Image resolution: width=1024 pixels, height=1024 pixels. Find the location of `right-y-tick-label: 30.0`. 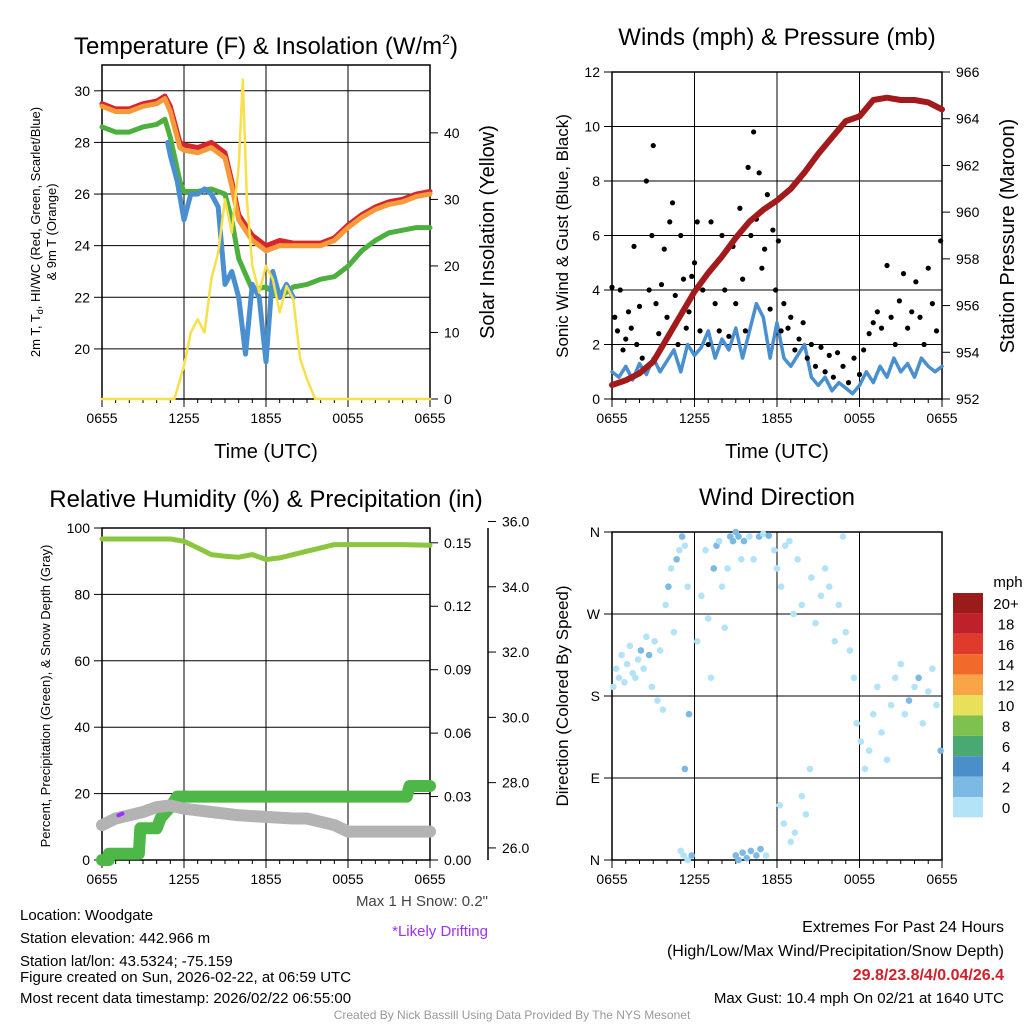

right-y-tick-label: 30.0 is located at coordinates (515, 717).